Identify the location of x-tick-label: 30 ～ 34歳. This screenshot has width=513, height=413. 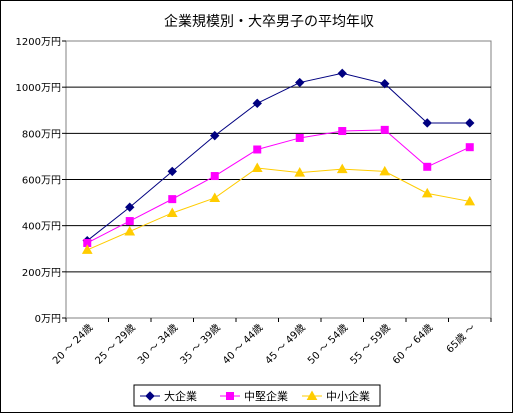
(157, 344).